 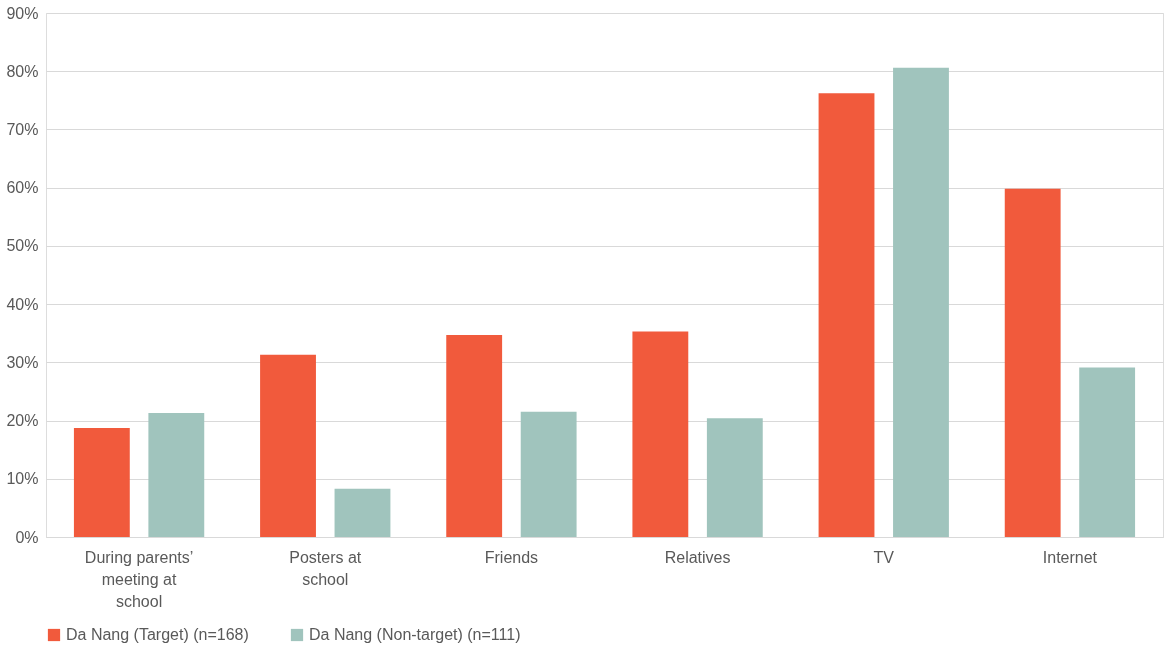 I want to click on y-tick-label: 10%, so click(x=22, y=479).